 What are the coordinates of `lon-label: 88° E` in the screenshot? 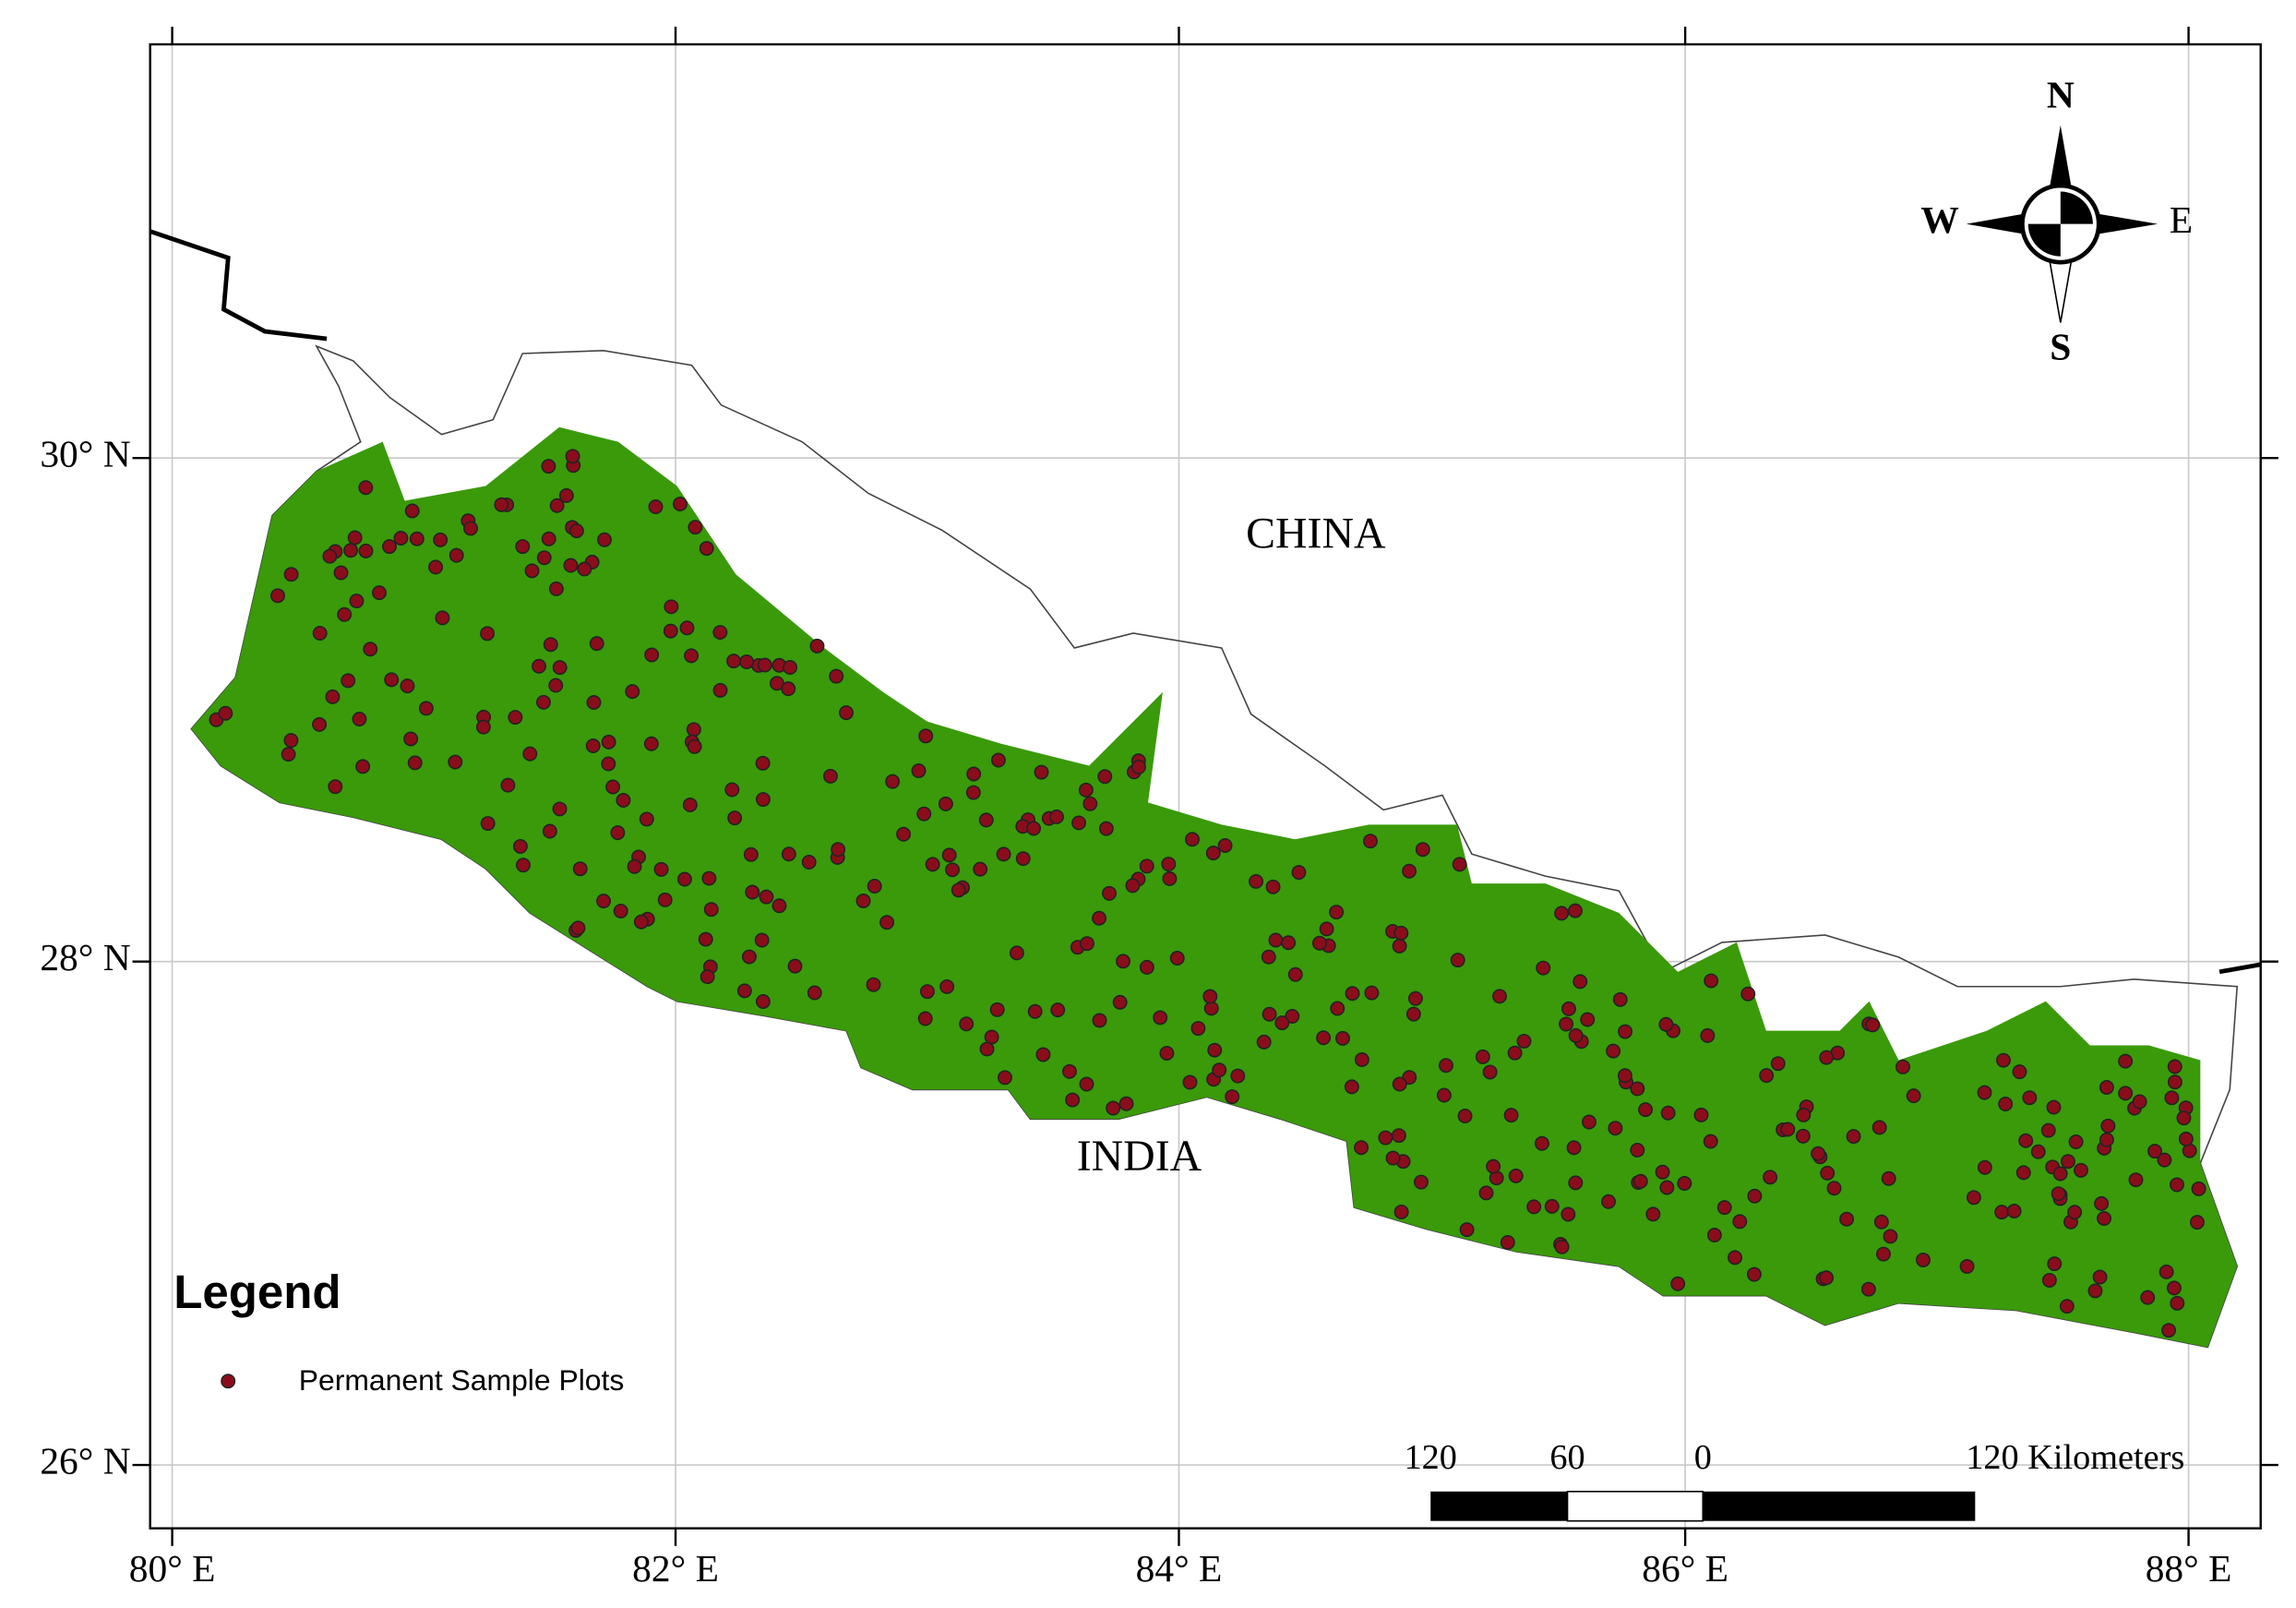 It's located at (2189, 1568).